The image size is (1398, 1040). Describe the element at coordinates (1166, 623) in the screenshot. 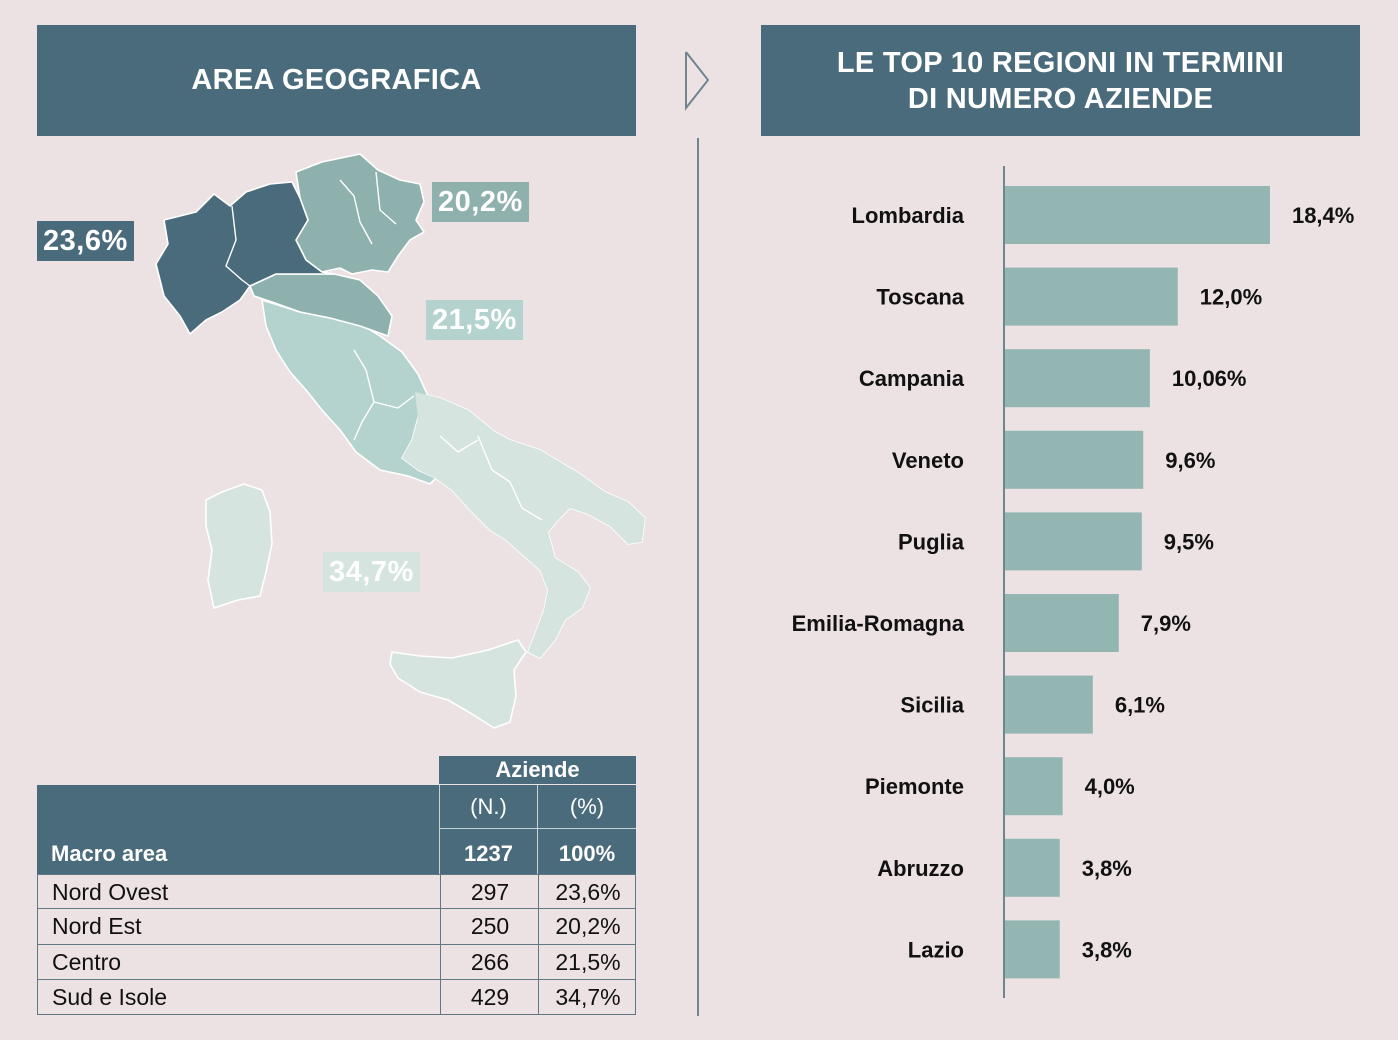

I see `value-label: 7,9%` at that location.